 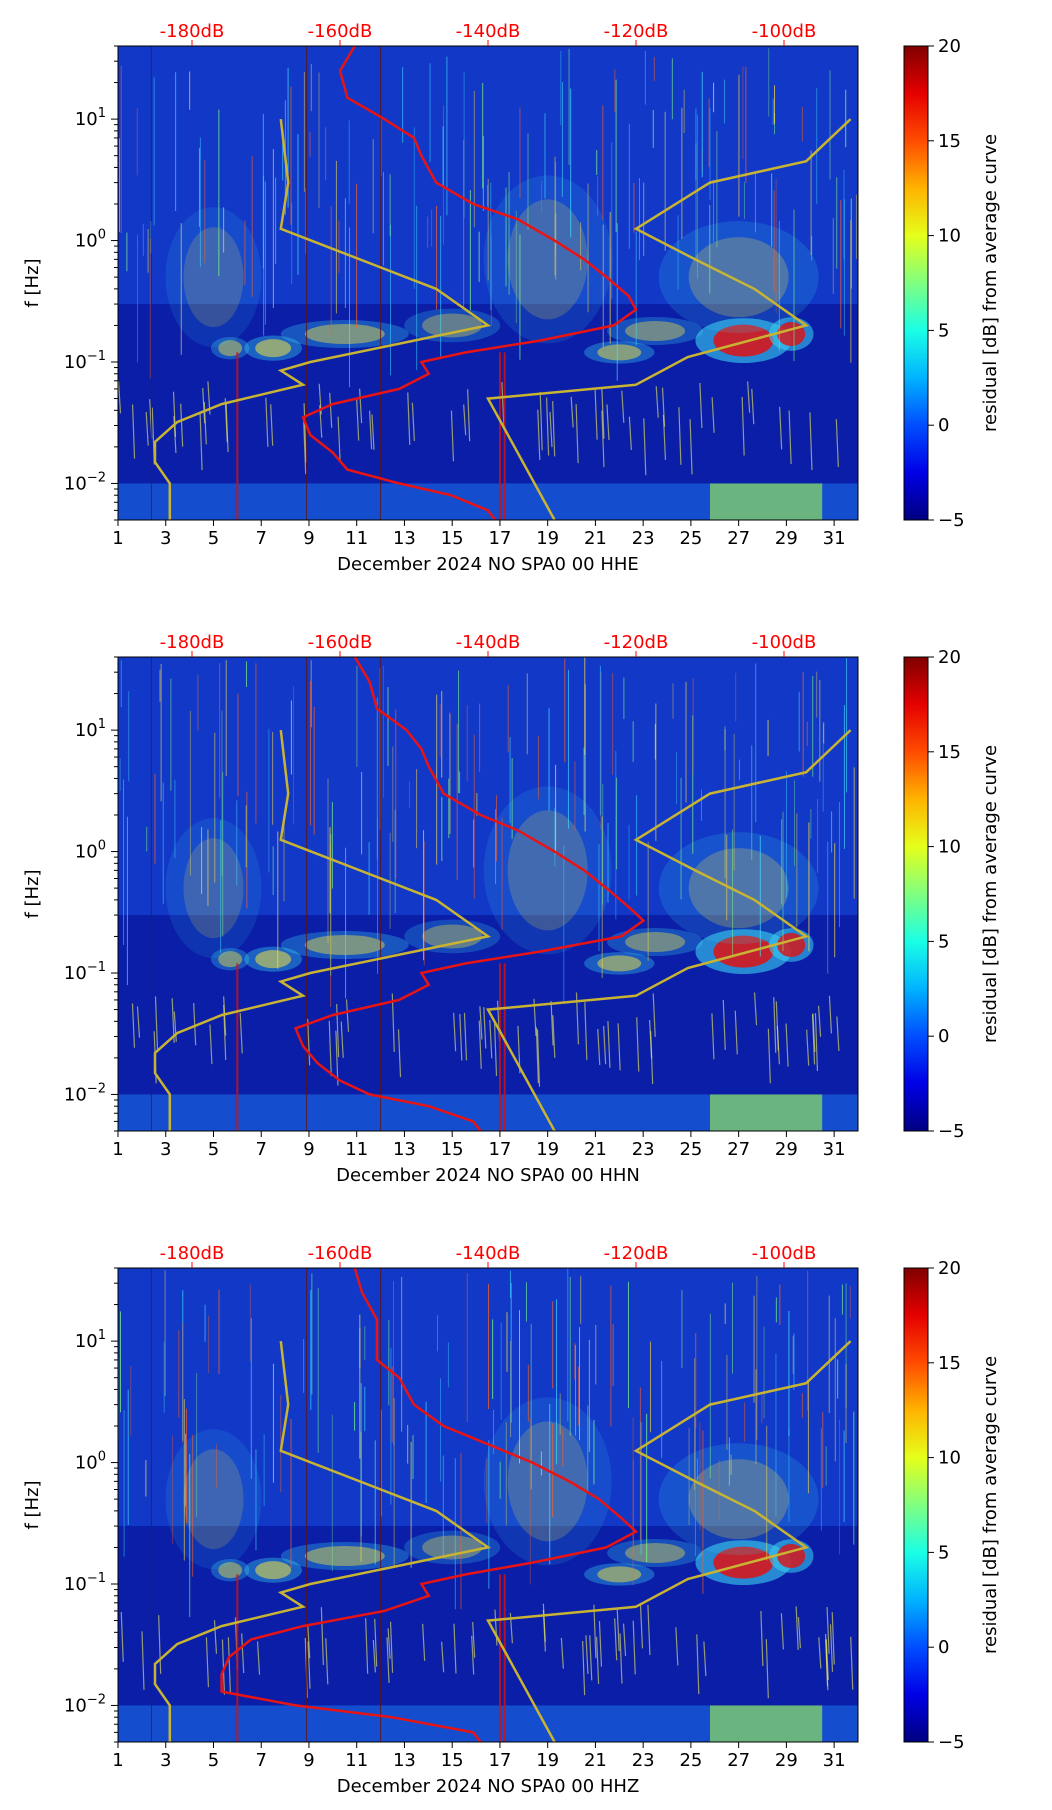 I want to click on top-axis-label: -120dB, so click(x=636, y=642).